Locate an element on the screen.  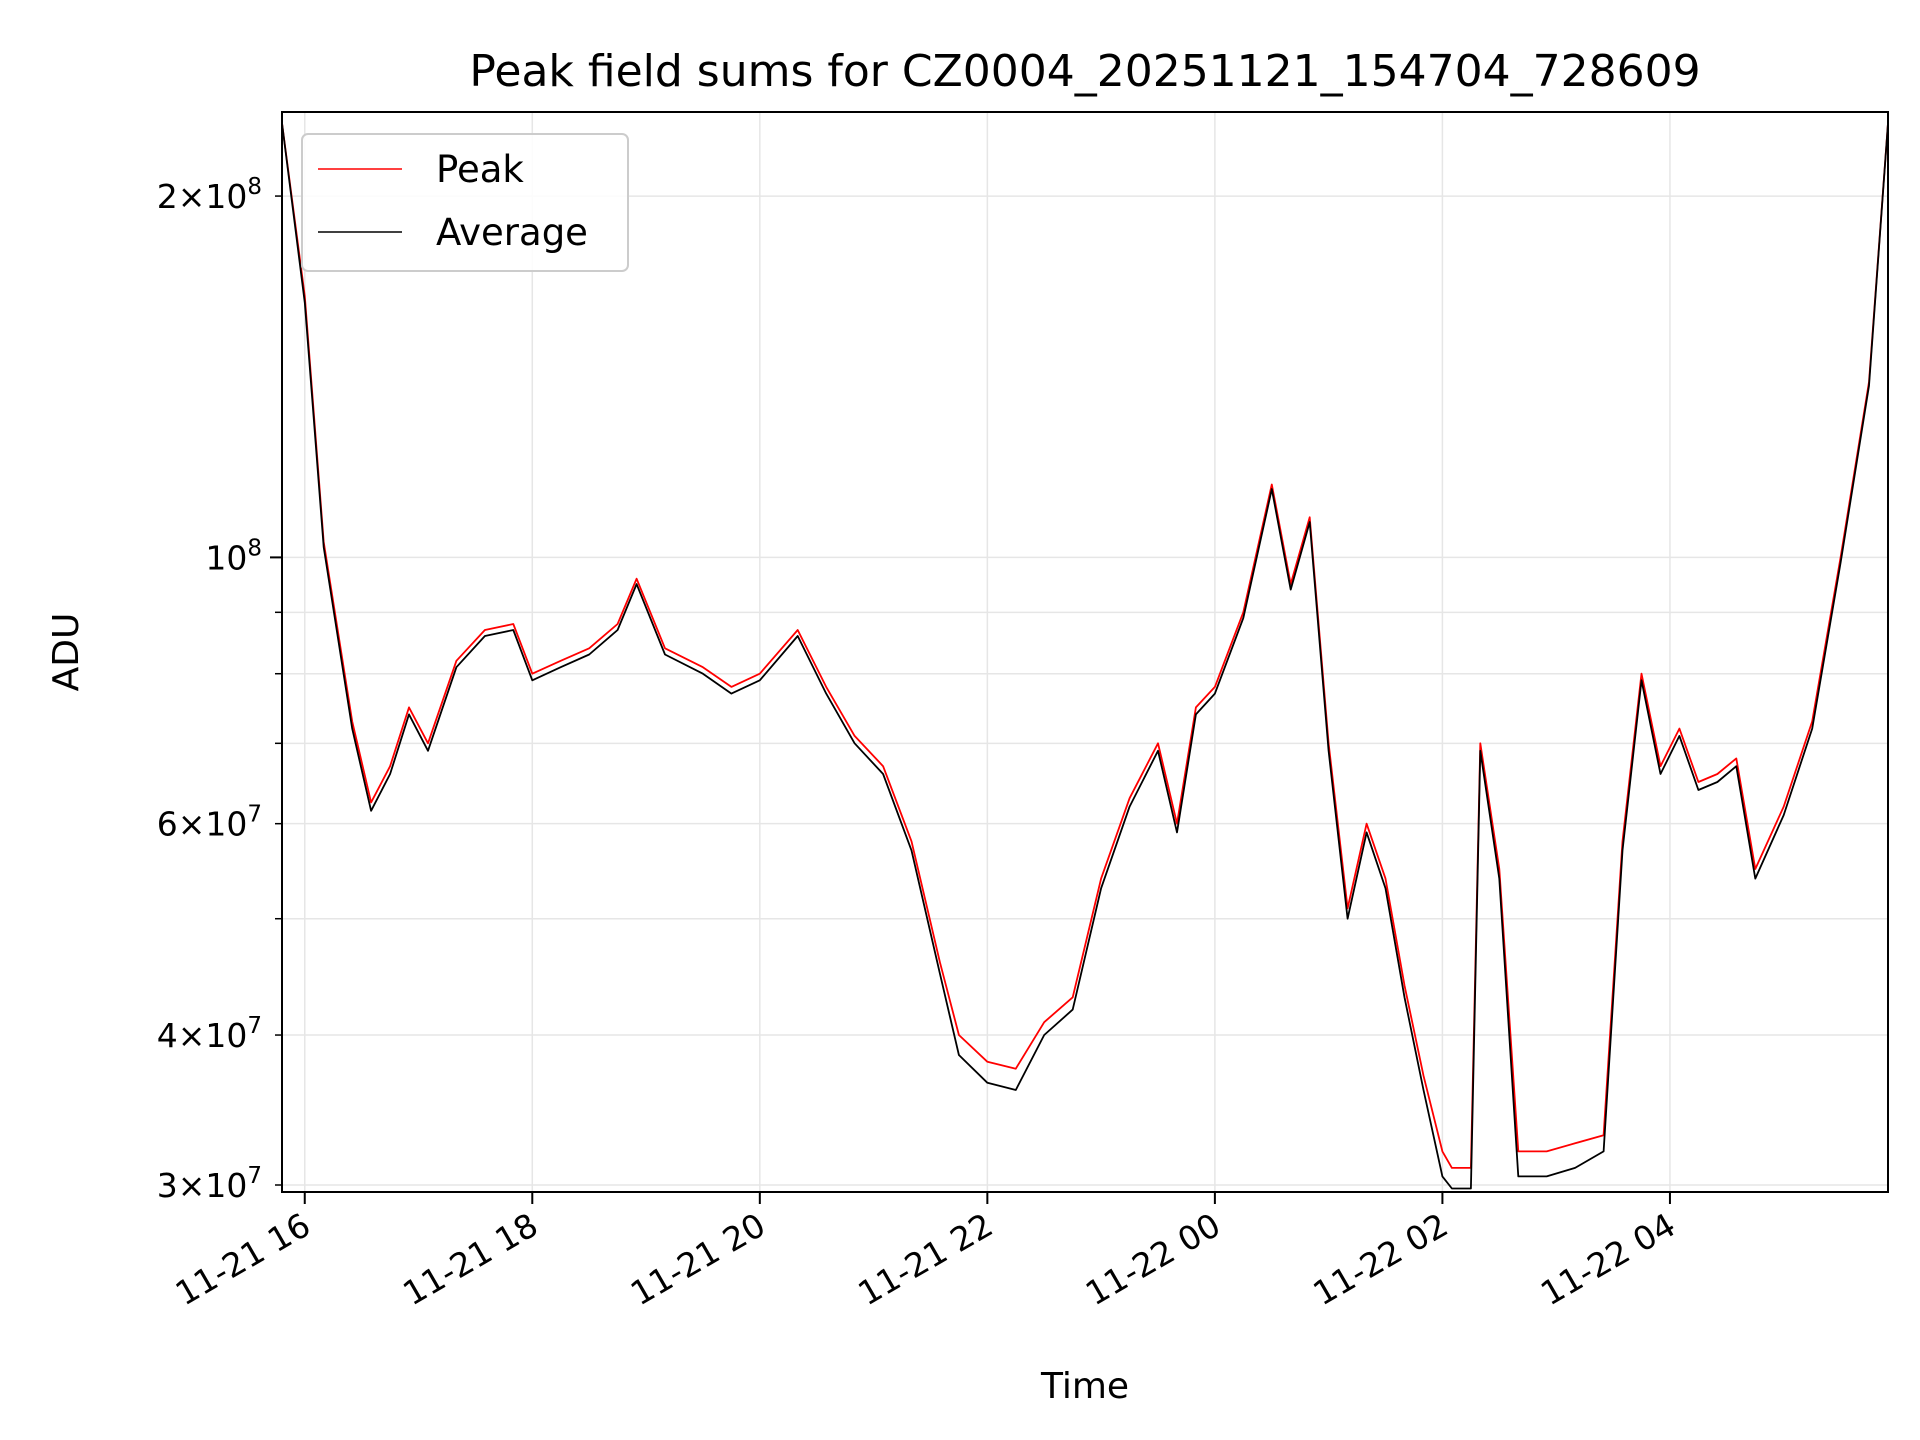
y-tick-label: 3×107 is located at coordinates (209, 1184).